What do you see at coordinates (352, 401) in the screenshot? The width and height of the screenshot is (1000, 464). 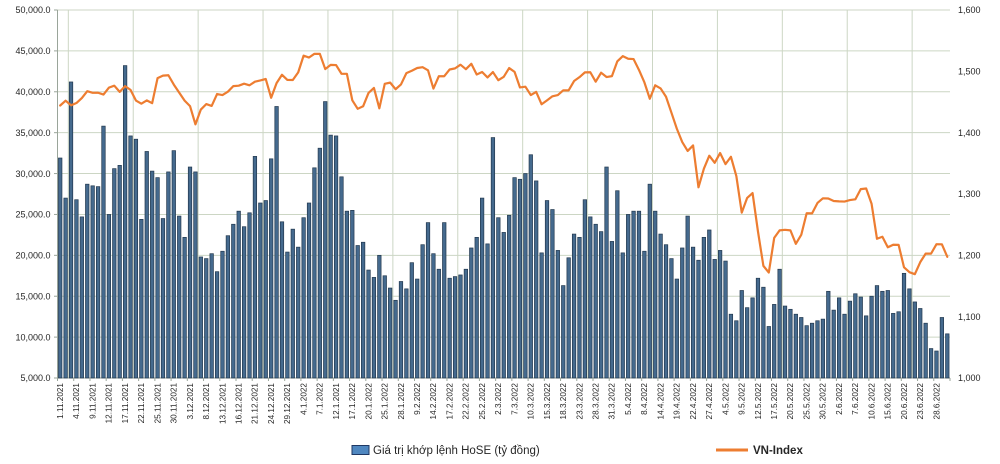 I see `x-axis-label: 17.1.2022` at bounding box center [352, 401].